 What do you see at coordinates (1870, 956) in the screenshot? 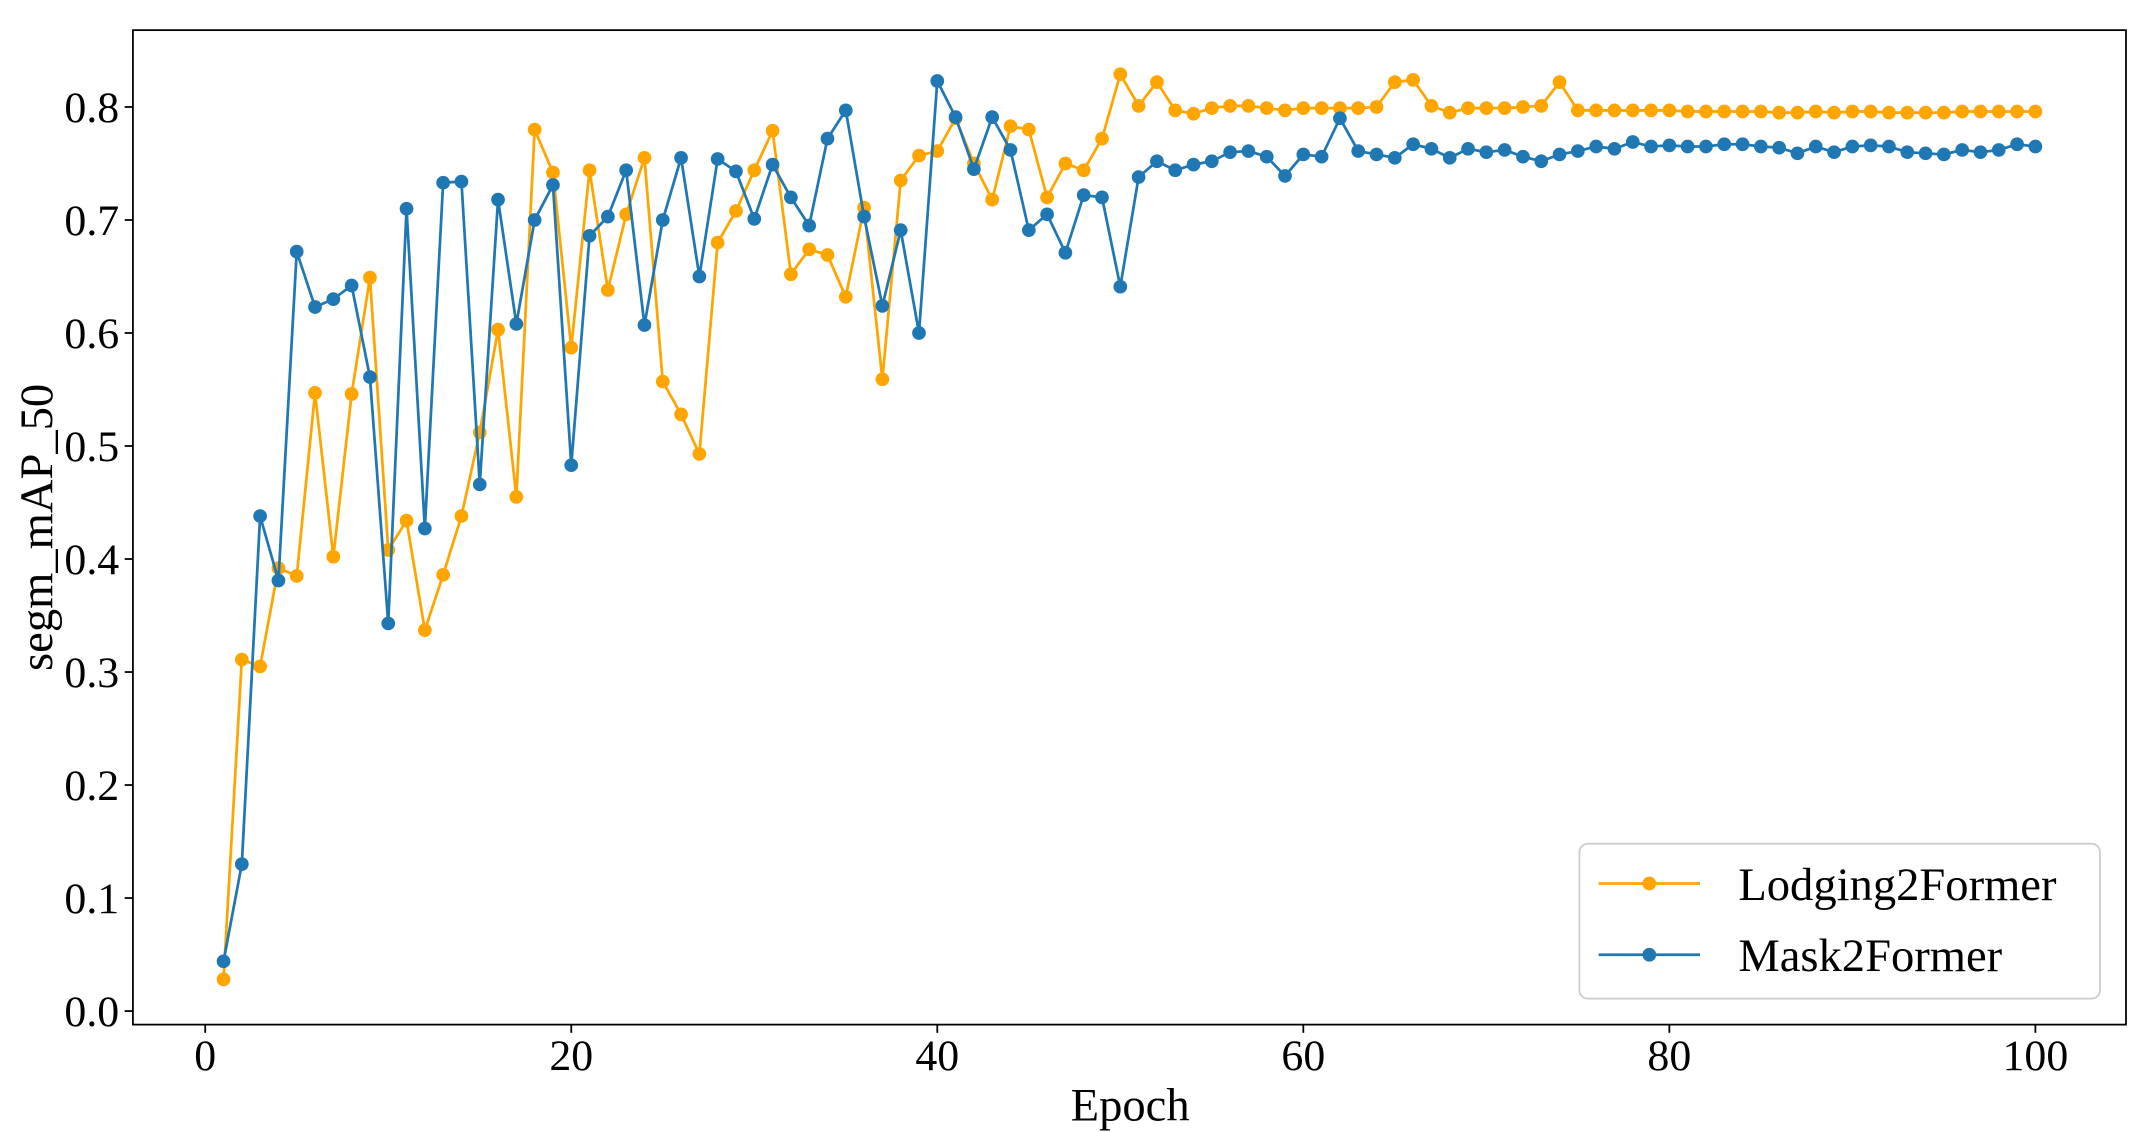
I see `legend-label: Mask2Former` at bounding box center [1870, 956].